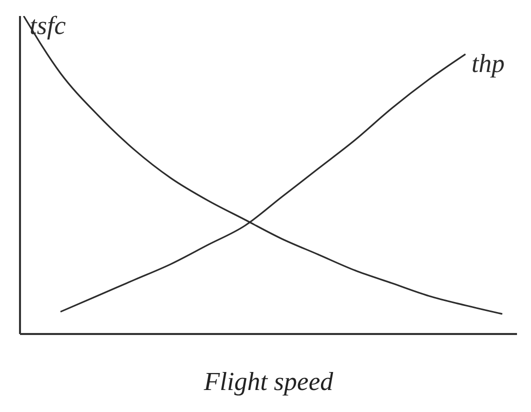  What do you see at coordinates (48, 25) in the screenshot?
I see `series-label: tsfc` at bounding box center [48, 25].